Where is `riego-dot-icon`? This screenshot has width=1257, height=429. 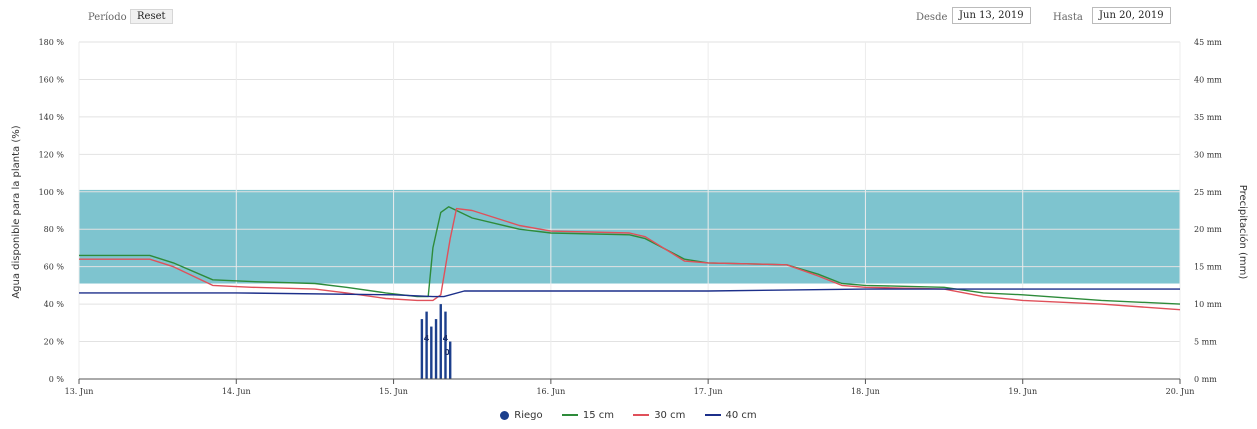 riego-dot-icon is located at coordinates (505, 415).